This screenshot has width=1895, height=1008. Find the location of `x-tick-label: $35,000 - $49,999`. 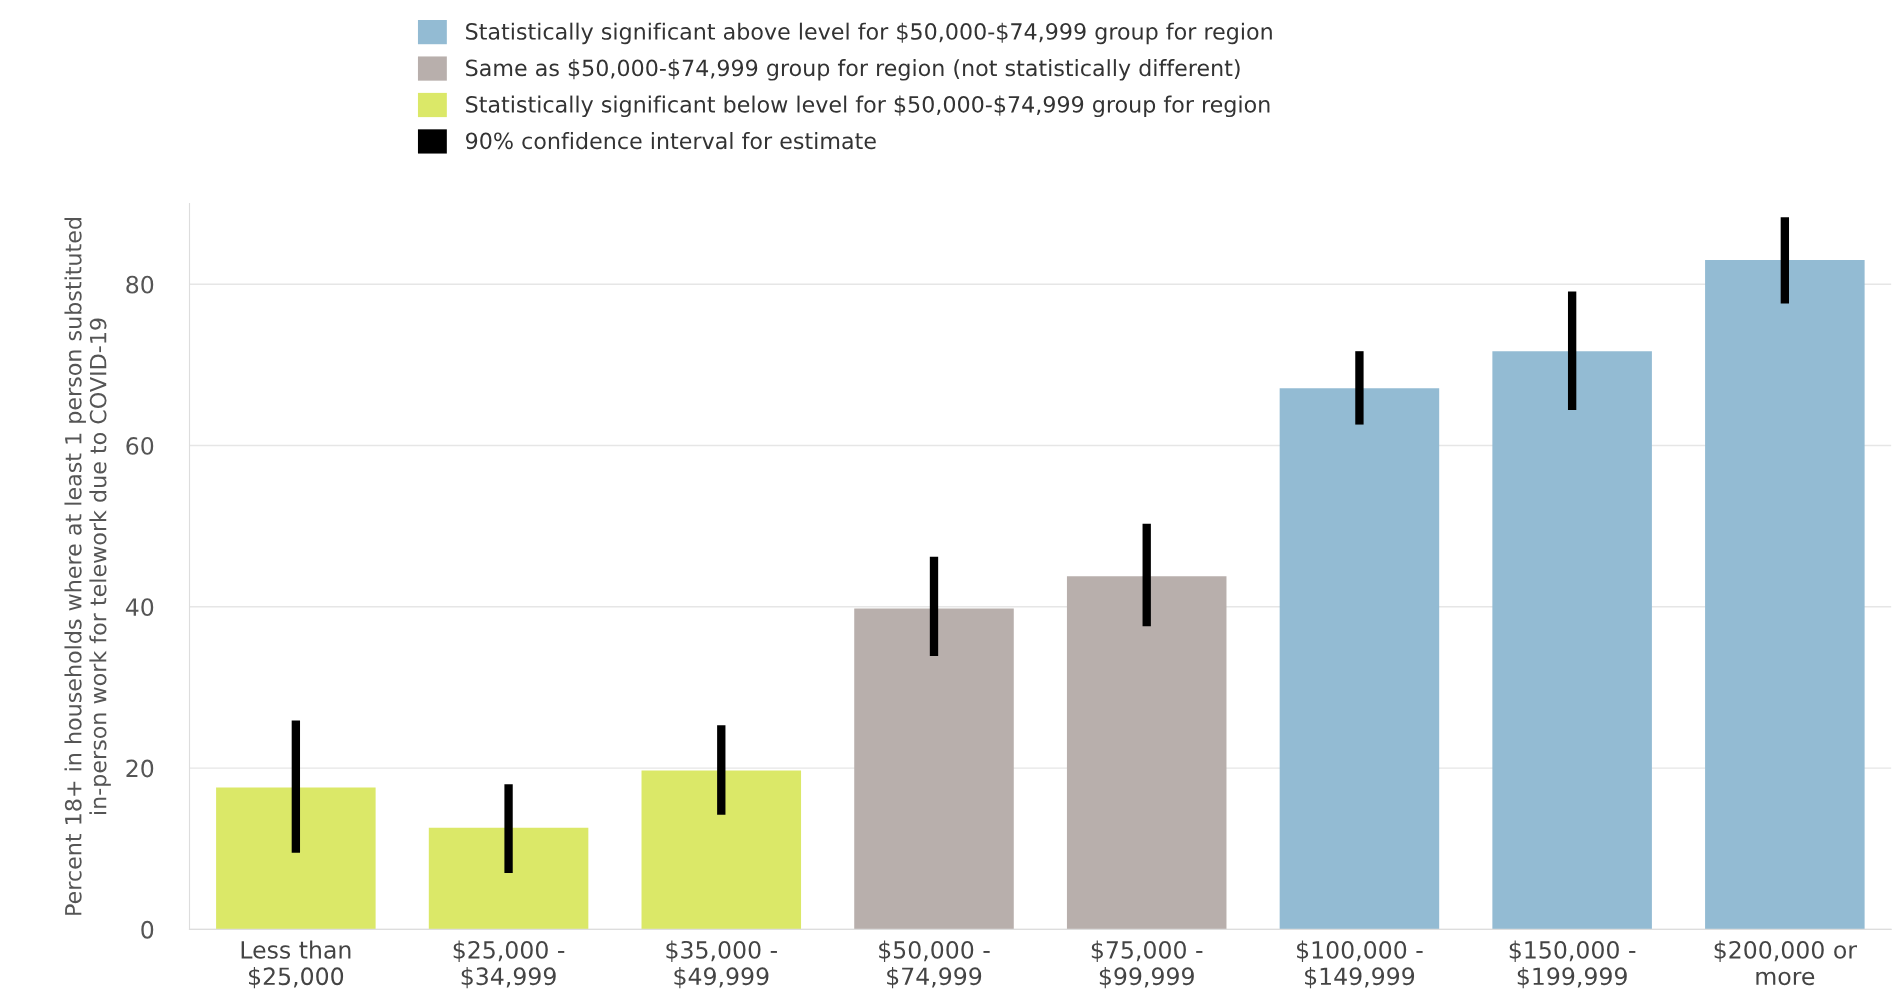

x-tick-label: $35,000 - $49,999 is located at coordinates (721, 964).